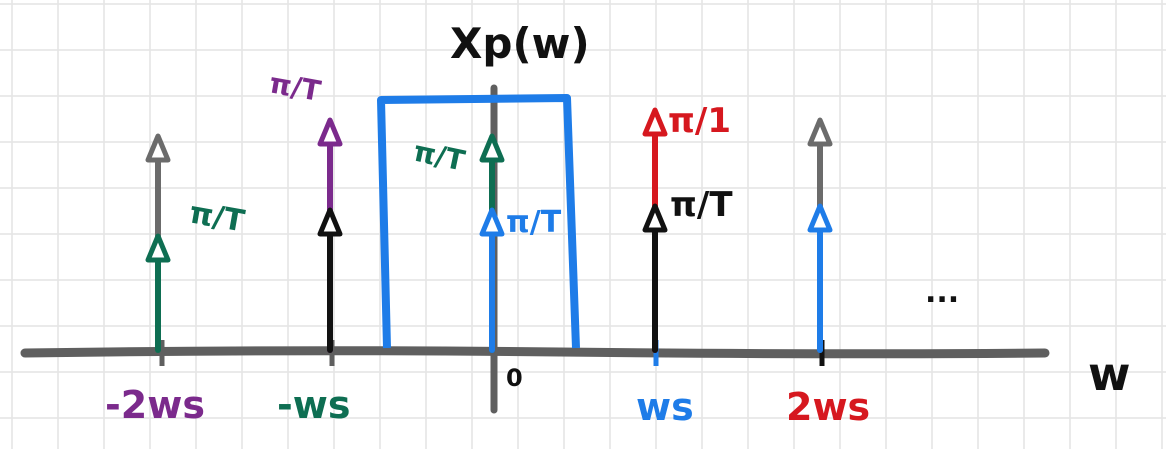 The image size is (1166, 449). I want to click on impulse-label-ws-black: π/T, so click(701, 205).